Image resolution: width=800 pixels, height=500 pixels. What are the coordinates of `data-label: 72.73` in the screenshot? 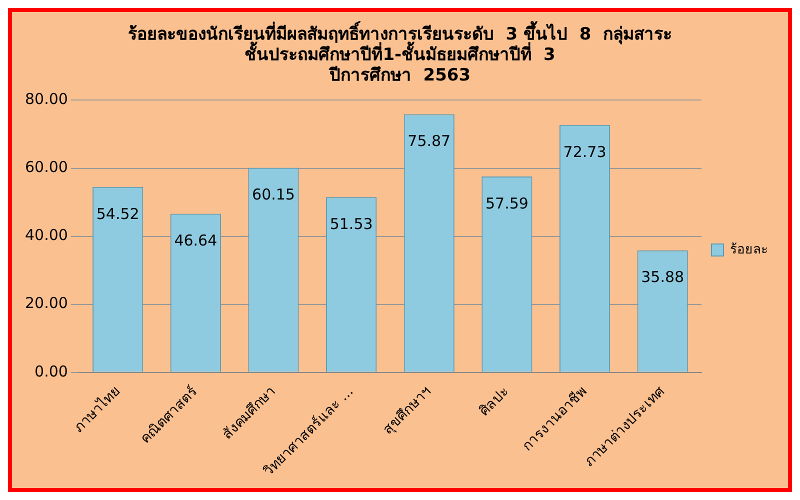 It's located at (584, 151).